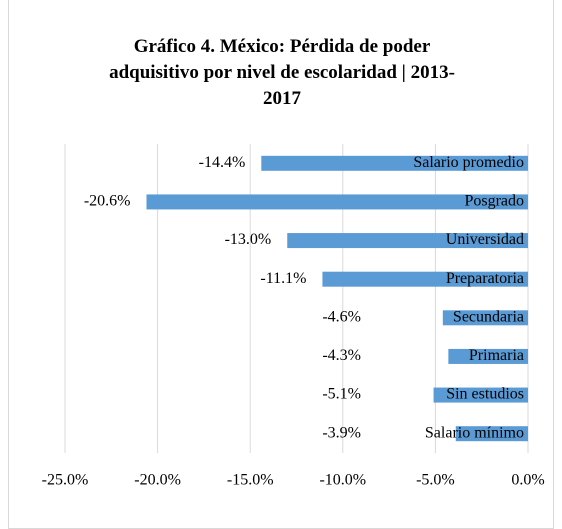  I want to click on category-label: Primaria, so click(496, 355).